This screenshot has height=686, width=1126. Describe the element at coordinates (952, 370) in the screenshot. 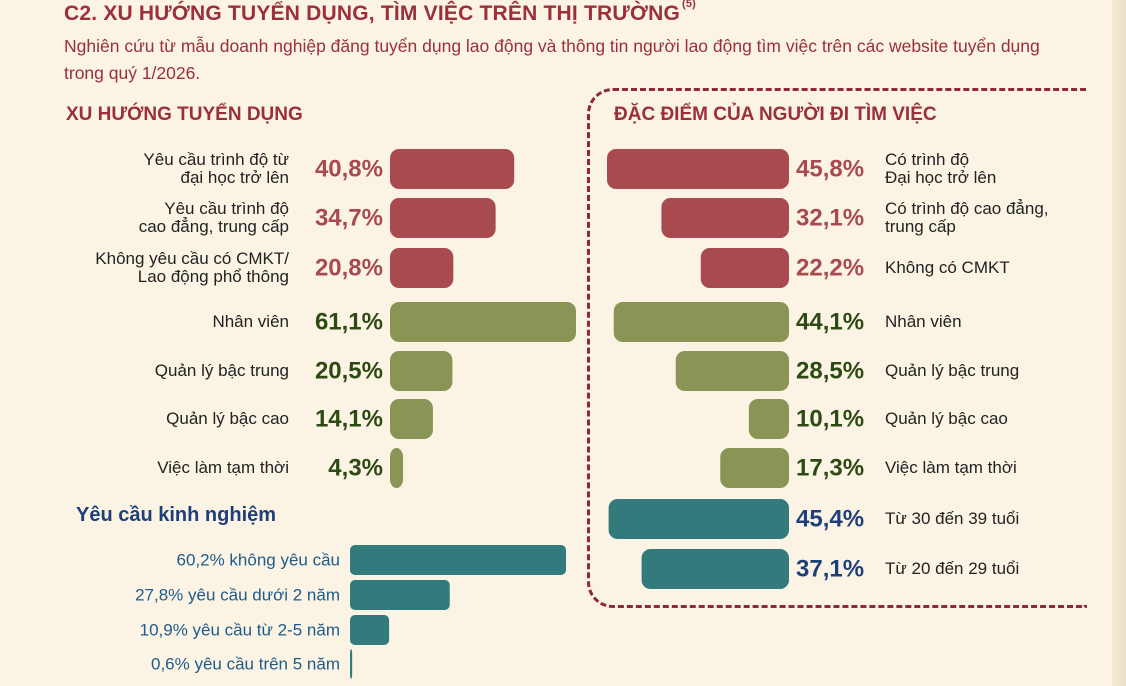

I see `jobseeker-category-label: Quản lý bậc trung` at that location.